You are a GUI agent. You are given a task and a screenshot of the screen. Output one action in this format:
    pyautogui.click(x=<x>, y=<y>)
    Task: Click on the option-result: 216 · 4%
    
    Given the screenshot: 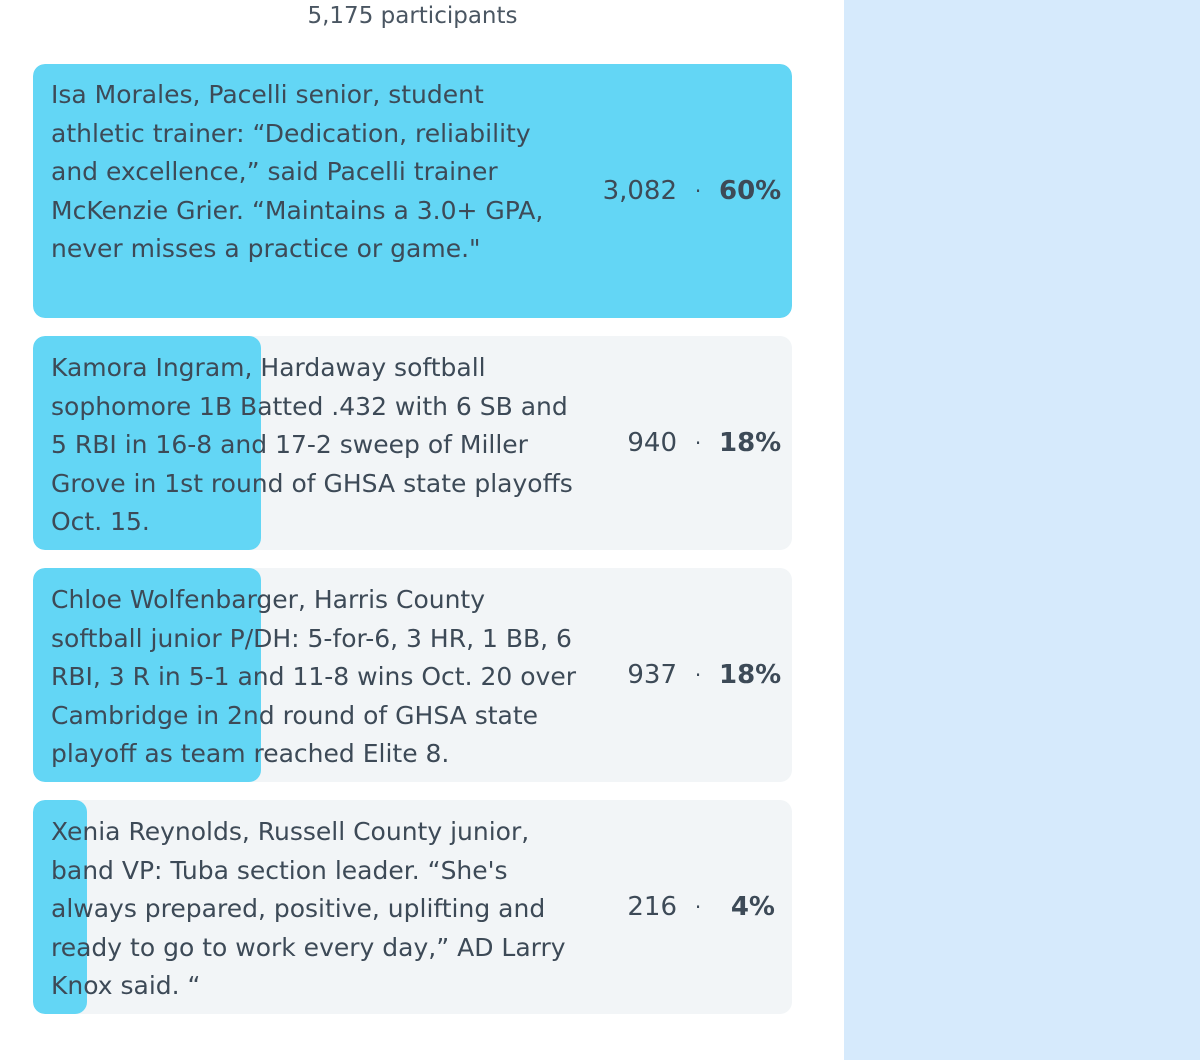 What is the action you would take?
    pyautogui.click(x=701, y=907)
    